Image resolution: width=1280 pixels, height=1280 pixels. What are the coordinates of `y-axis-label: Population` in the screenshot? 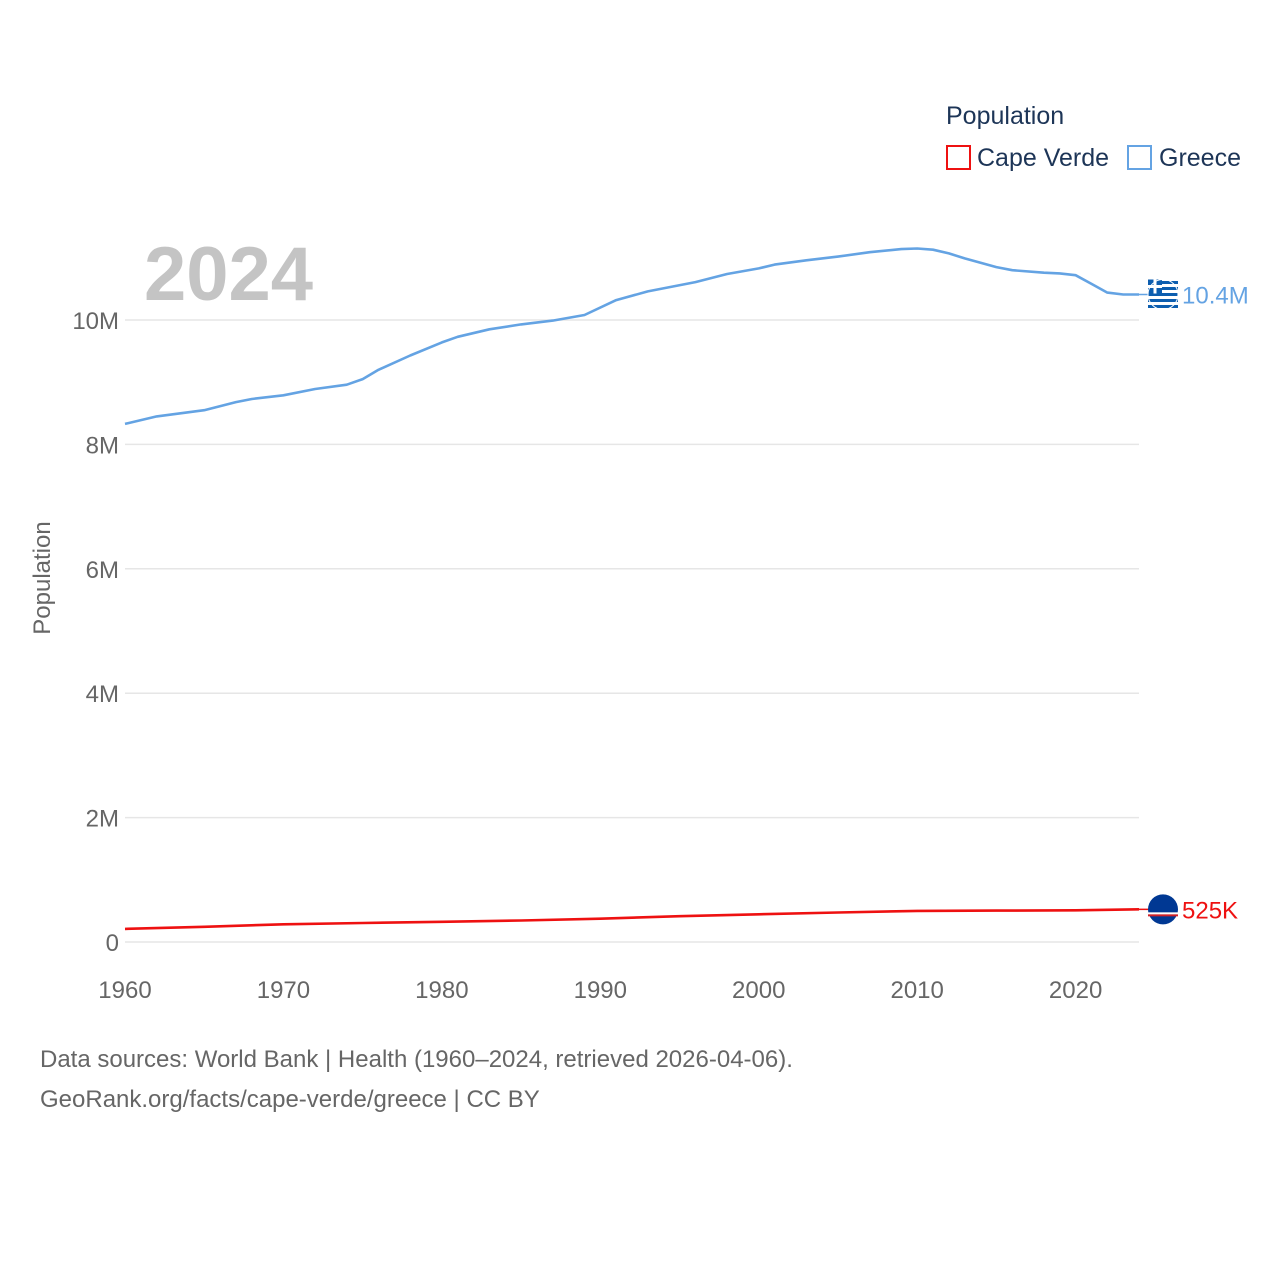 It's located at (42, 577).